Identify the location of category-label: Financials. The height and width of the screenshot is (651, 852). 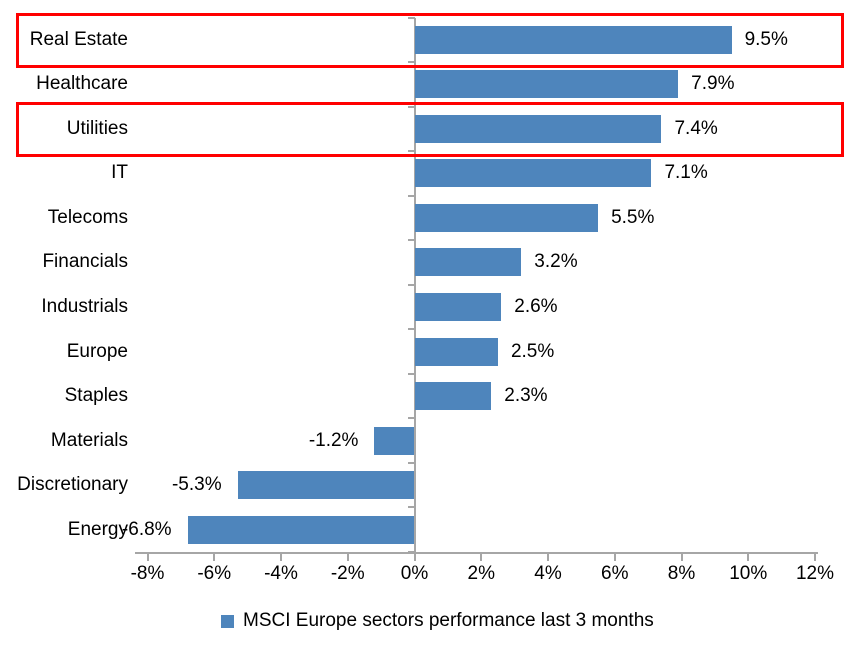
(85, 262).